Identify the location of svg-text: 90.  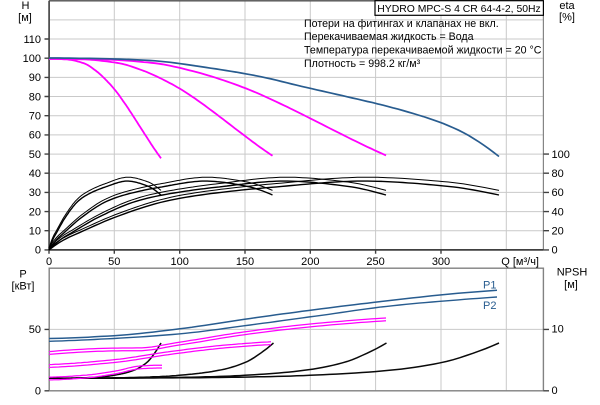
(35, 78).